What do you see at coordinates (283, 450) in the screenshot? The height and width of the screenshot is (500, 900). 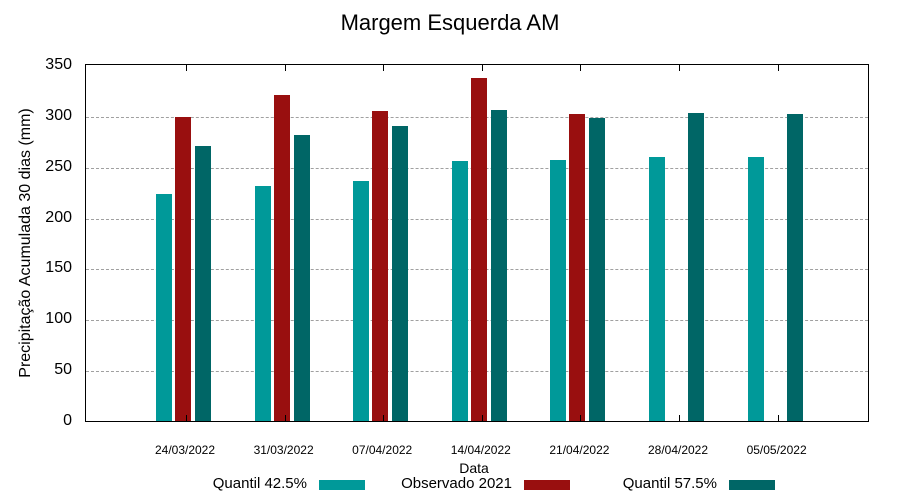 I see `x-tick-label: 31/03/2022` at bounding box center [283, 450].